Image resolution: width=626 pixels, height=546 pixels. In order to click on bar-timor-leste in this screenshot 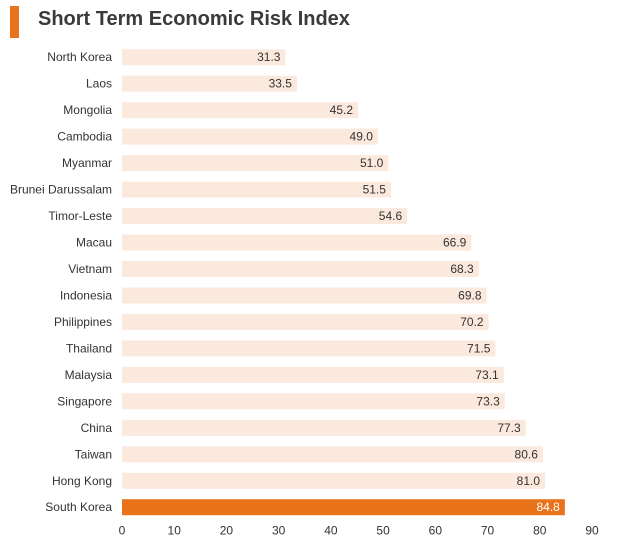, I will do `click(265, 216)`.